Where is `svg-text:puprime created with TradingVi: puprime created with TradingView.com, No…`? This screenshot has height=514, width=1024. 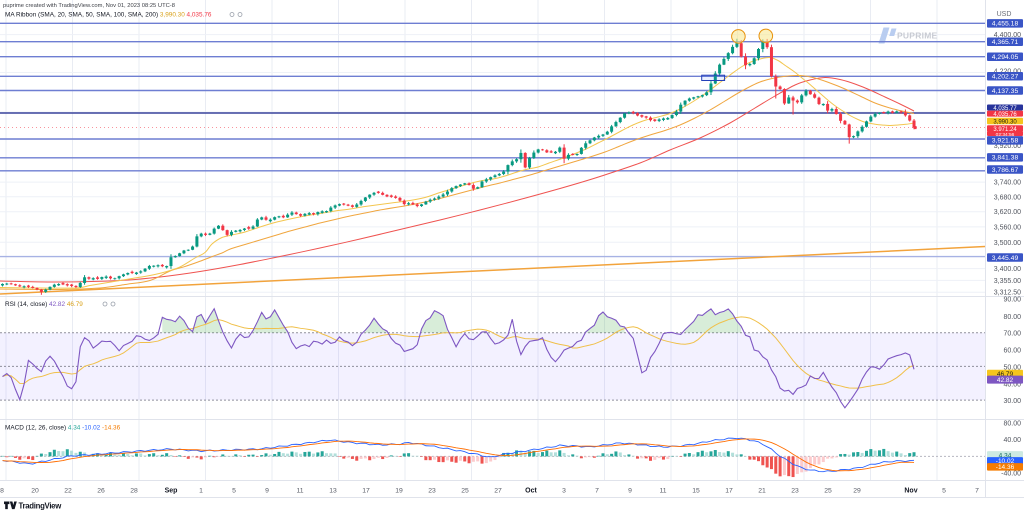
svg-text:puprime created with TradingVi: puprime created with TradingView.com, No… is located at coordinates (89, 6).